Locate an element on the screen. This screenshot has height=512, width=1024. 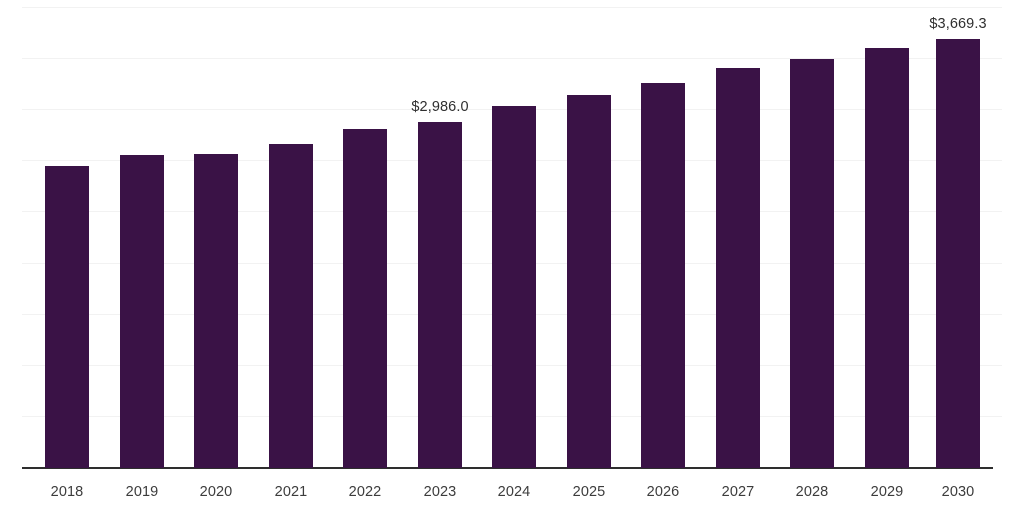
x-tick-2028: 2028 is located at coordinates (812, 492).